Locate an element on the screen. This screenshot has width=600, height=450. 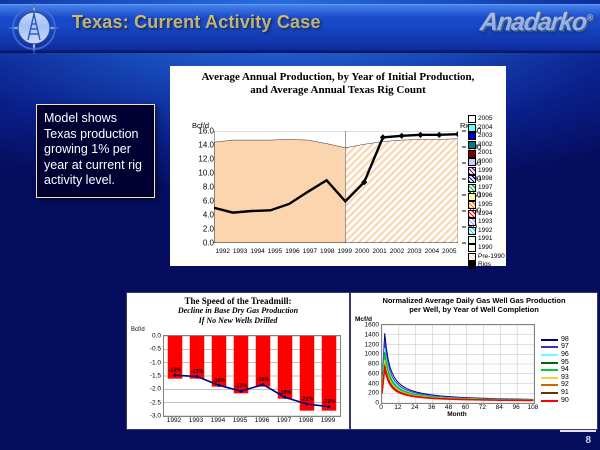
legend-label: 1998 is located at coordinates (485, 179).